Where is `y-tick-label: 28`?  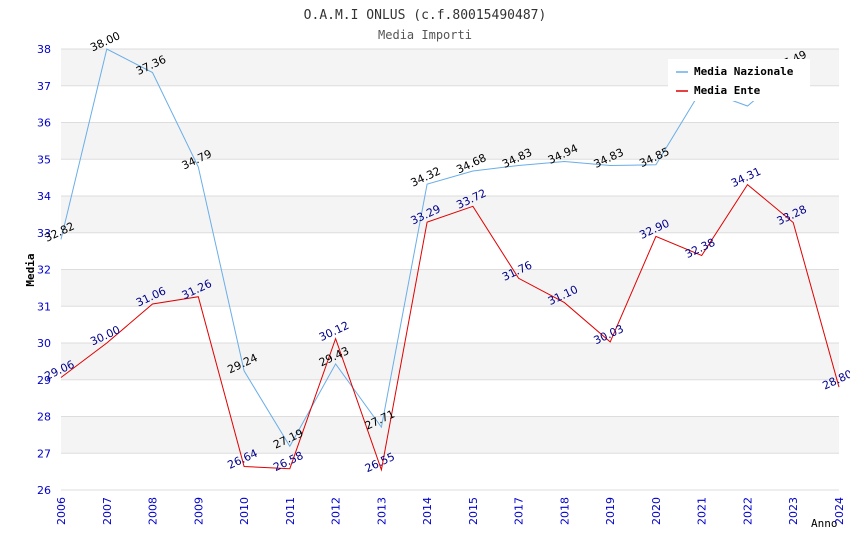 y-tick-label: 28 is located at coordinates (44, 417).